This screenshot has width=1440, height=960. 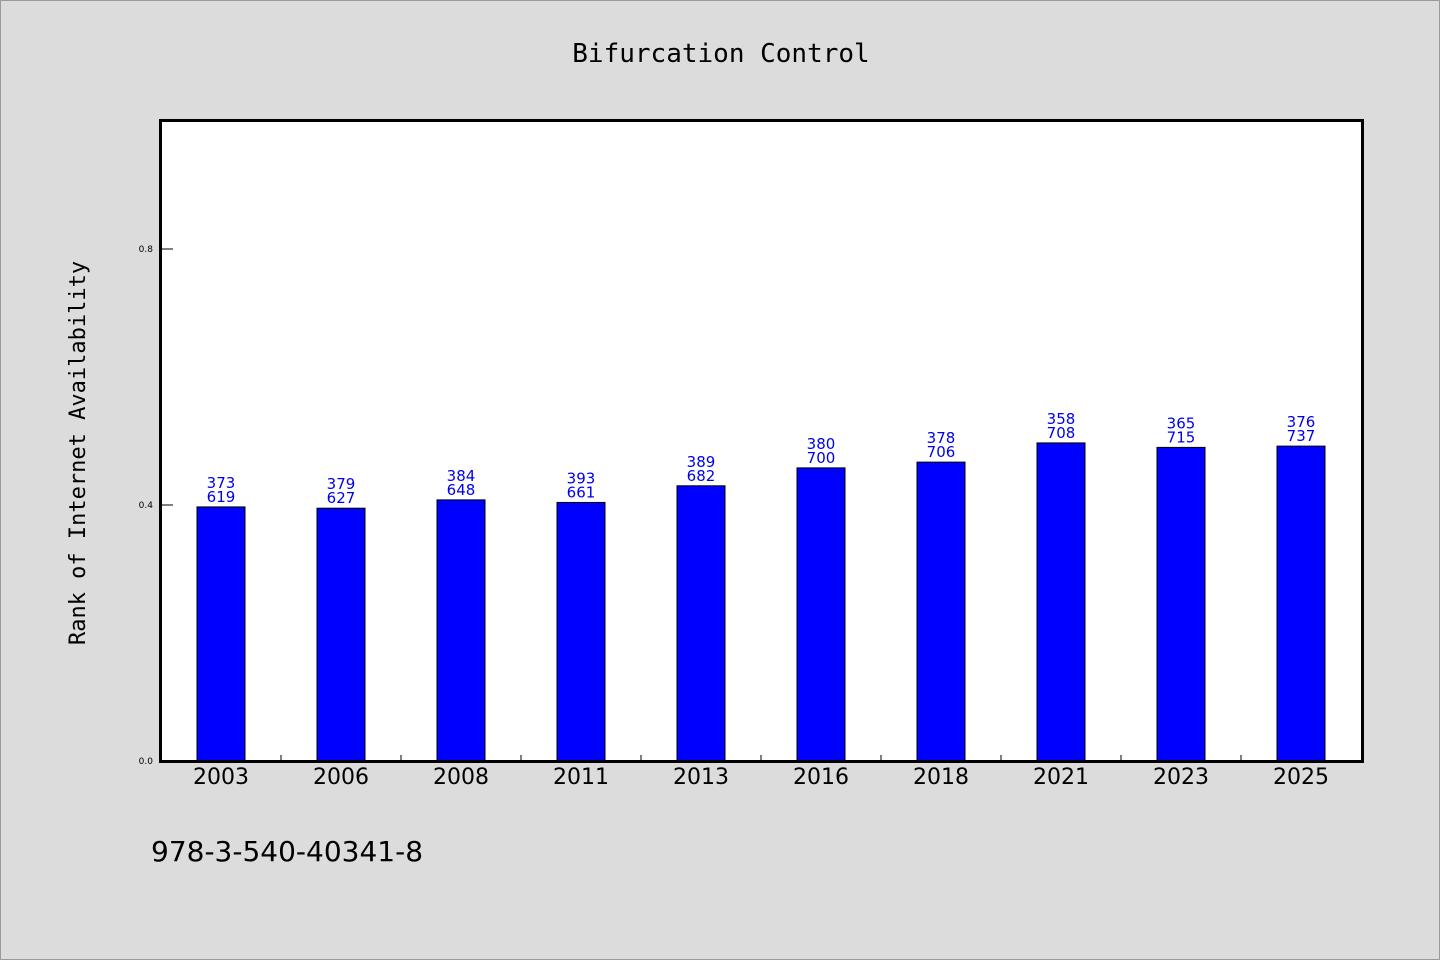 What do you see at coordinates (221, 483) in the screenshot?
I see `bar-label-top: 373` at bounding box center [221, 483].